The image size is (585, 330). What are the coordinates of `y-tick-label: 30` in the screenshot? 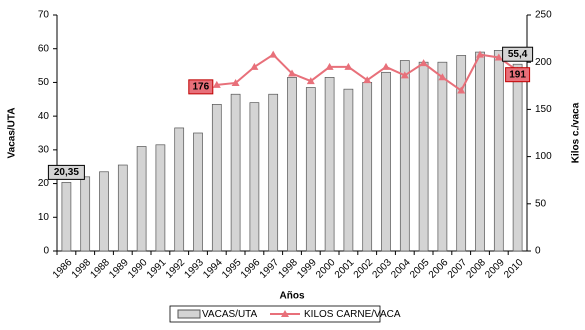 It's located at (44, 149).